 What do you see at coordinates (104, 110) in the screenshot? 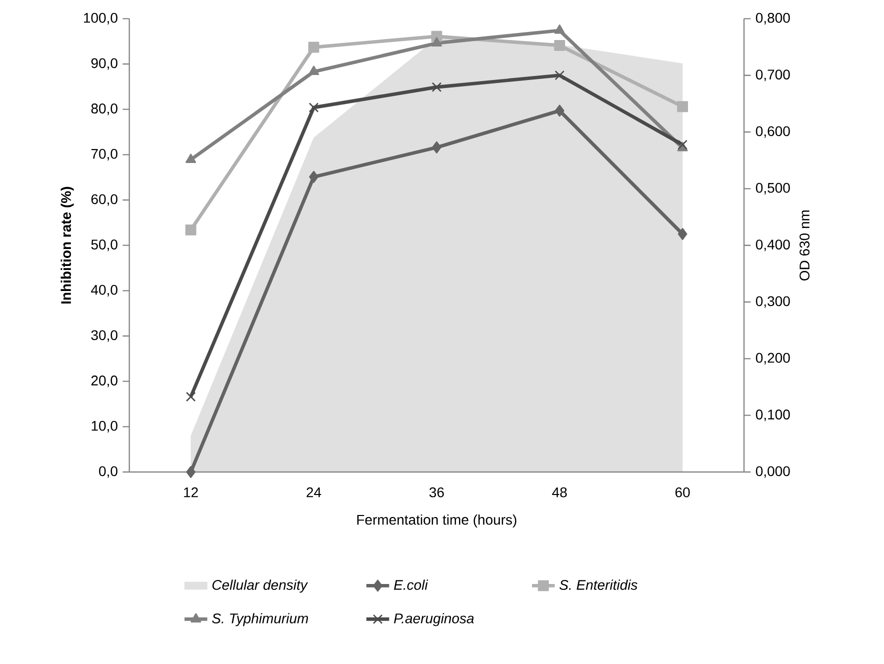
I see `y-tick-label: 80,0` at bounding box center [104, 110].